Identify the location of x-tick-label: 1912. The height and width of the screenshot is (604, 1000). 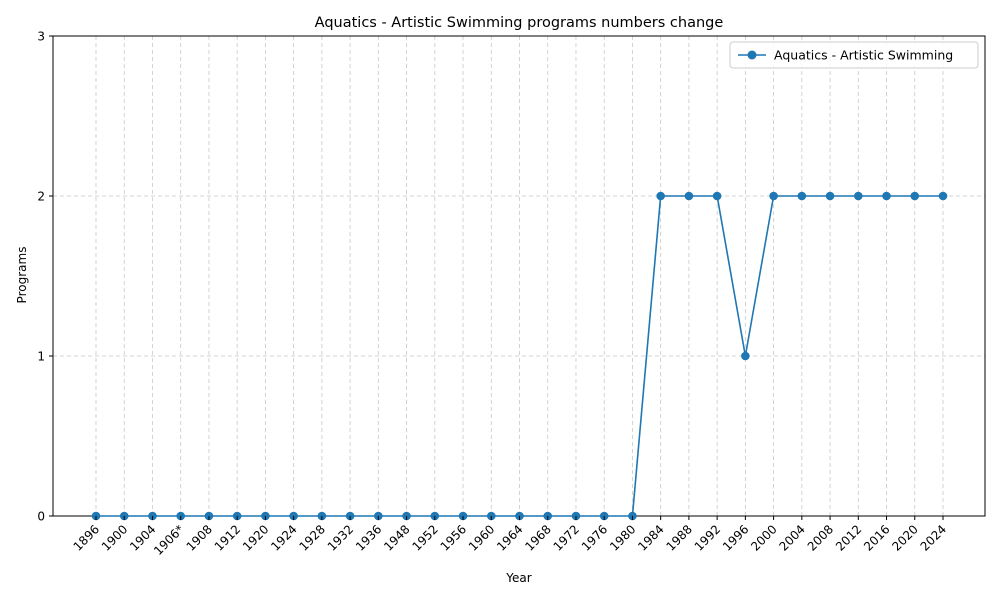
(227, 537).